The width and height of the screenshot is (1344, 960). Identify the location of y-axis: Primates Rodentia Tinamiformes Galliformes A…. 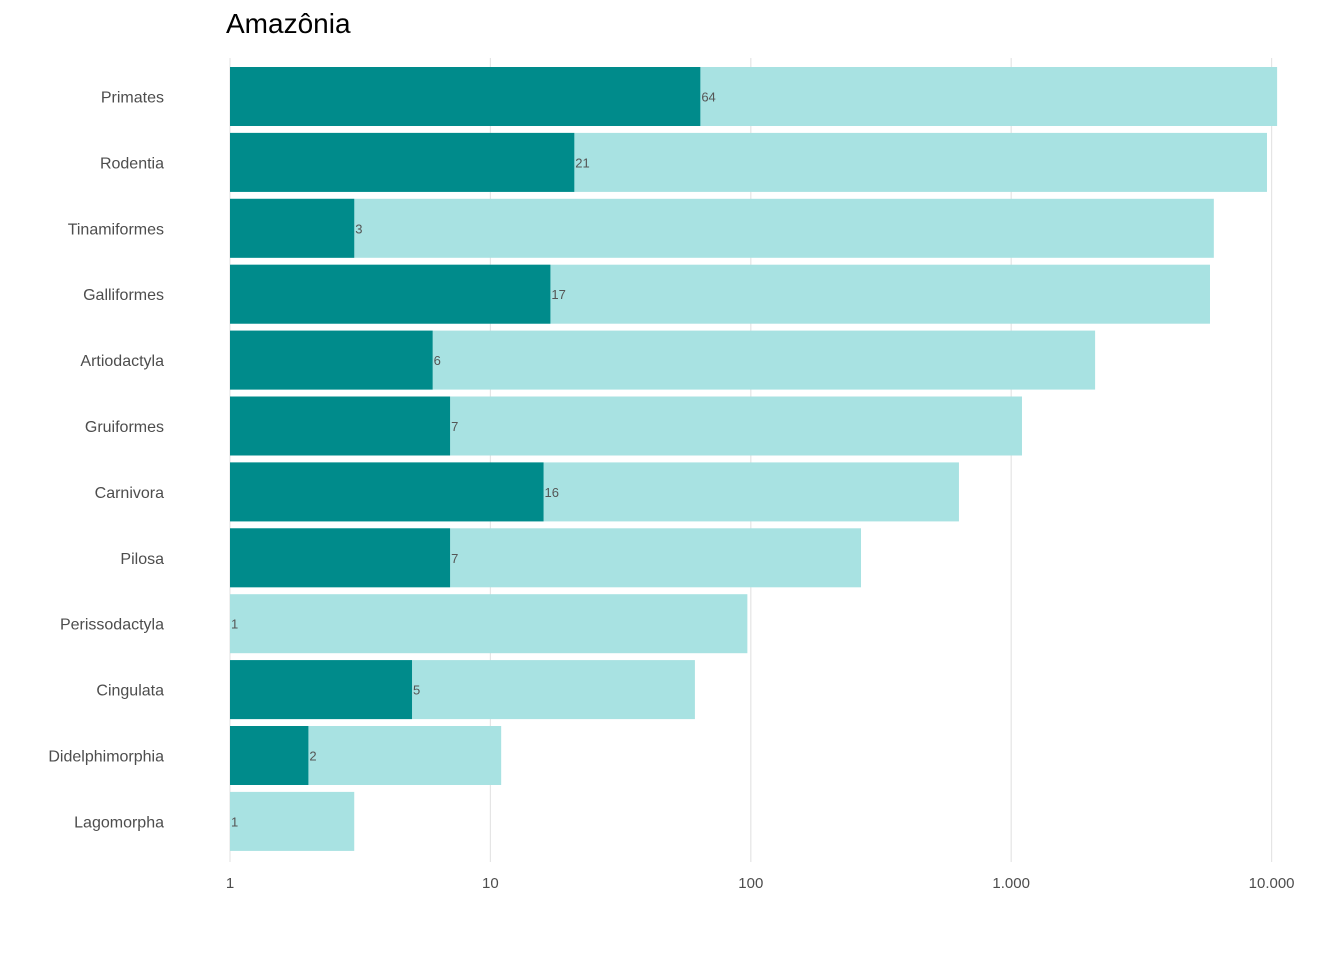
(106, 461).